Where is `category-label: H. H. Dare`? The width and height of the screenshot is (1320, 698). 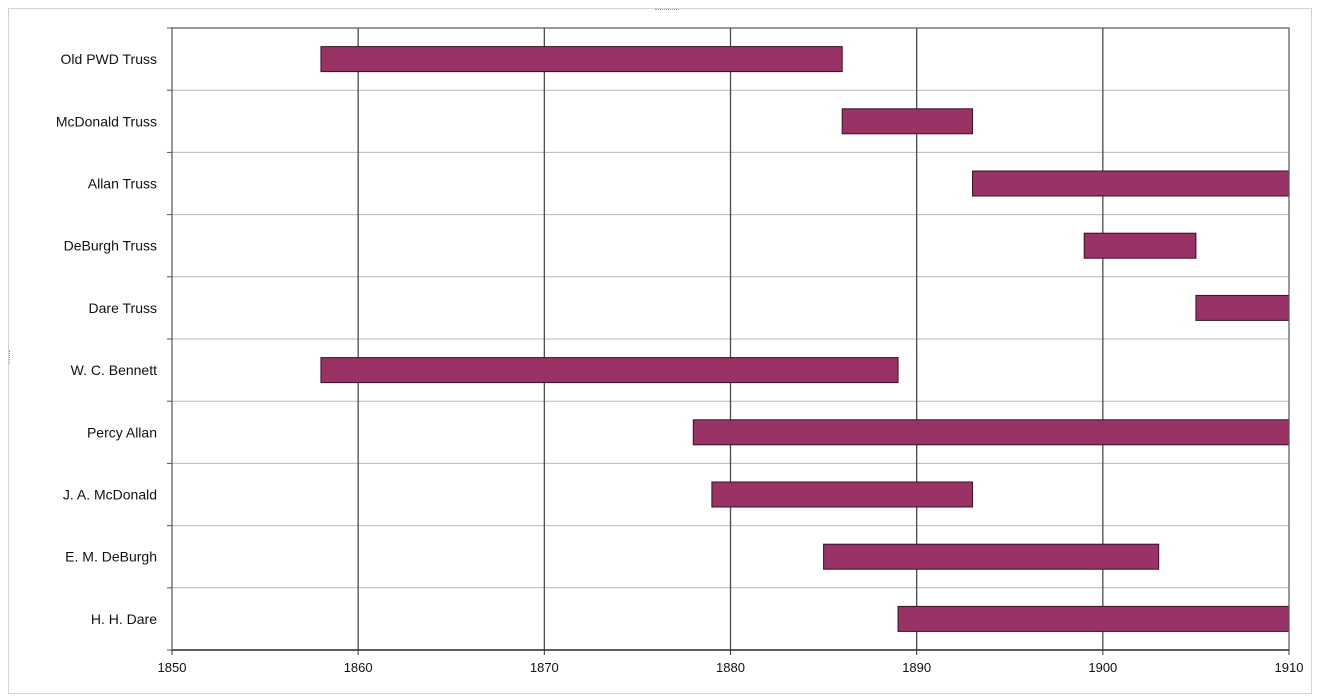 category-label: H. H. Dare is located at coordinates (124, 619).